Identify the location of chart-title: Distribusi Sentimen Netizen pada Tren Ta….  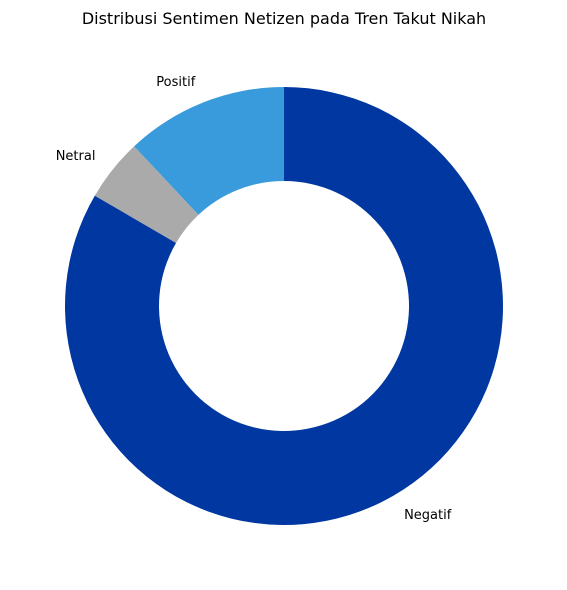
(284, 18).